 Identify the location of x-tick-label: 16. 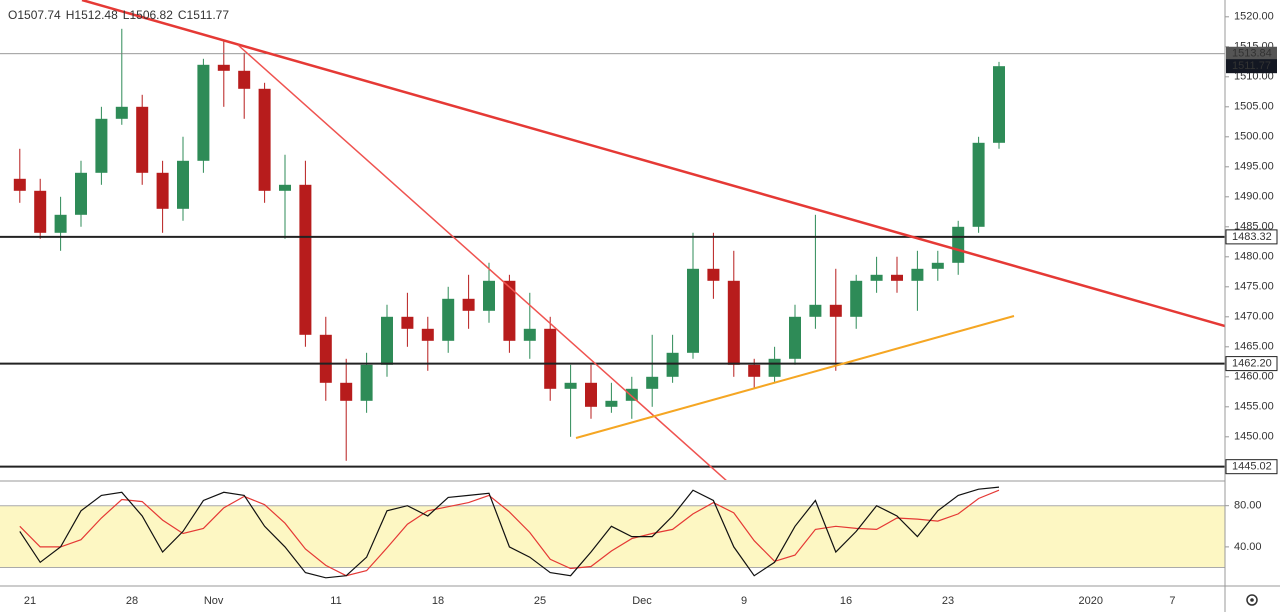
(846, 601).